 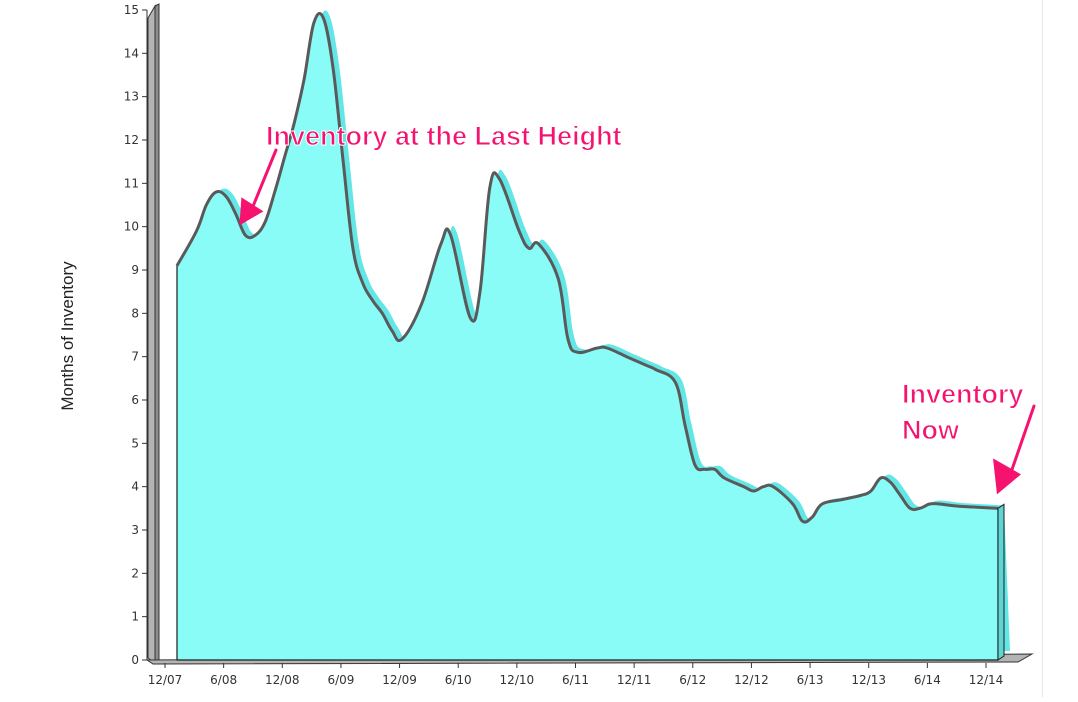 I want to click on x-tick-label: 12/12, so click(x=751, y=680).